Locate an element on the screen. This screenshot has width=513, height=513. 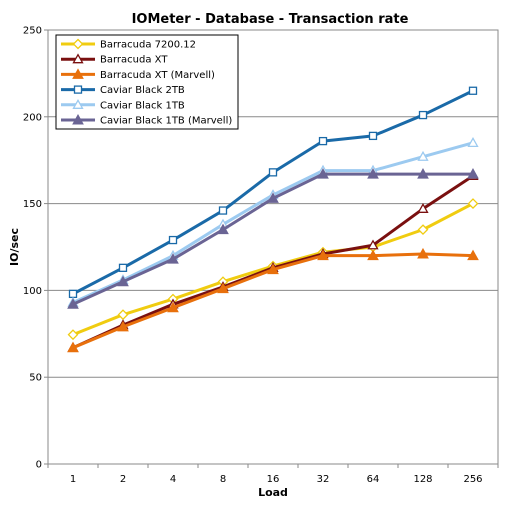
legend-box is located at coordinates (147, 82).